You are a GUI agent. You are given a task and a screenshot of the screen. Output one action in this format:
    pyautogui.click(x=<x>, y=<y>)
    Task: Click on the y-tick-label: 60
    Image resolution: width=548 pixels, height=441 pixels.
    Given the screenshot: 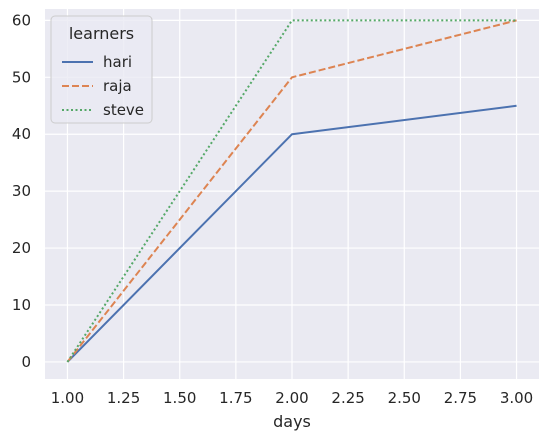 What is the action you would take?
    pyautogui.click(x=21, y=20)
    